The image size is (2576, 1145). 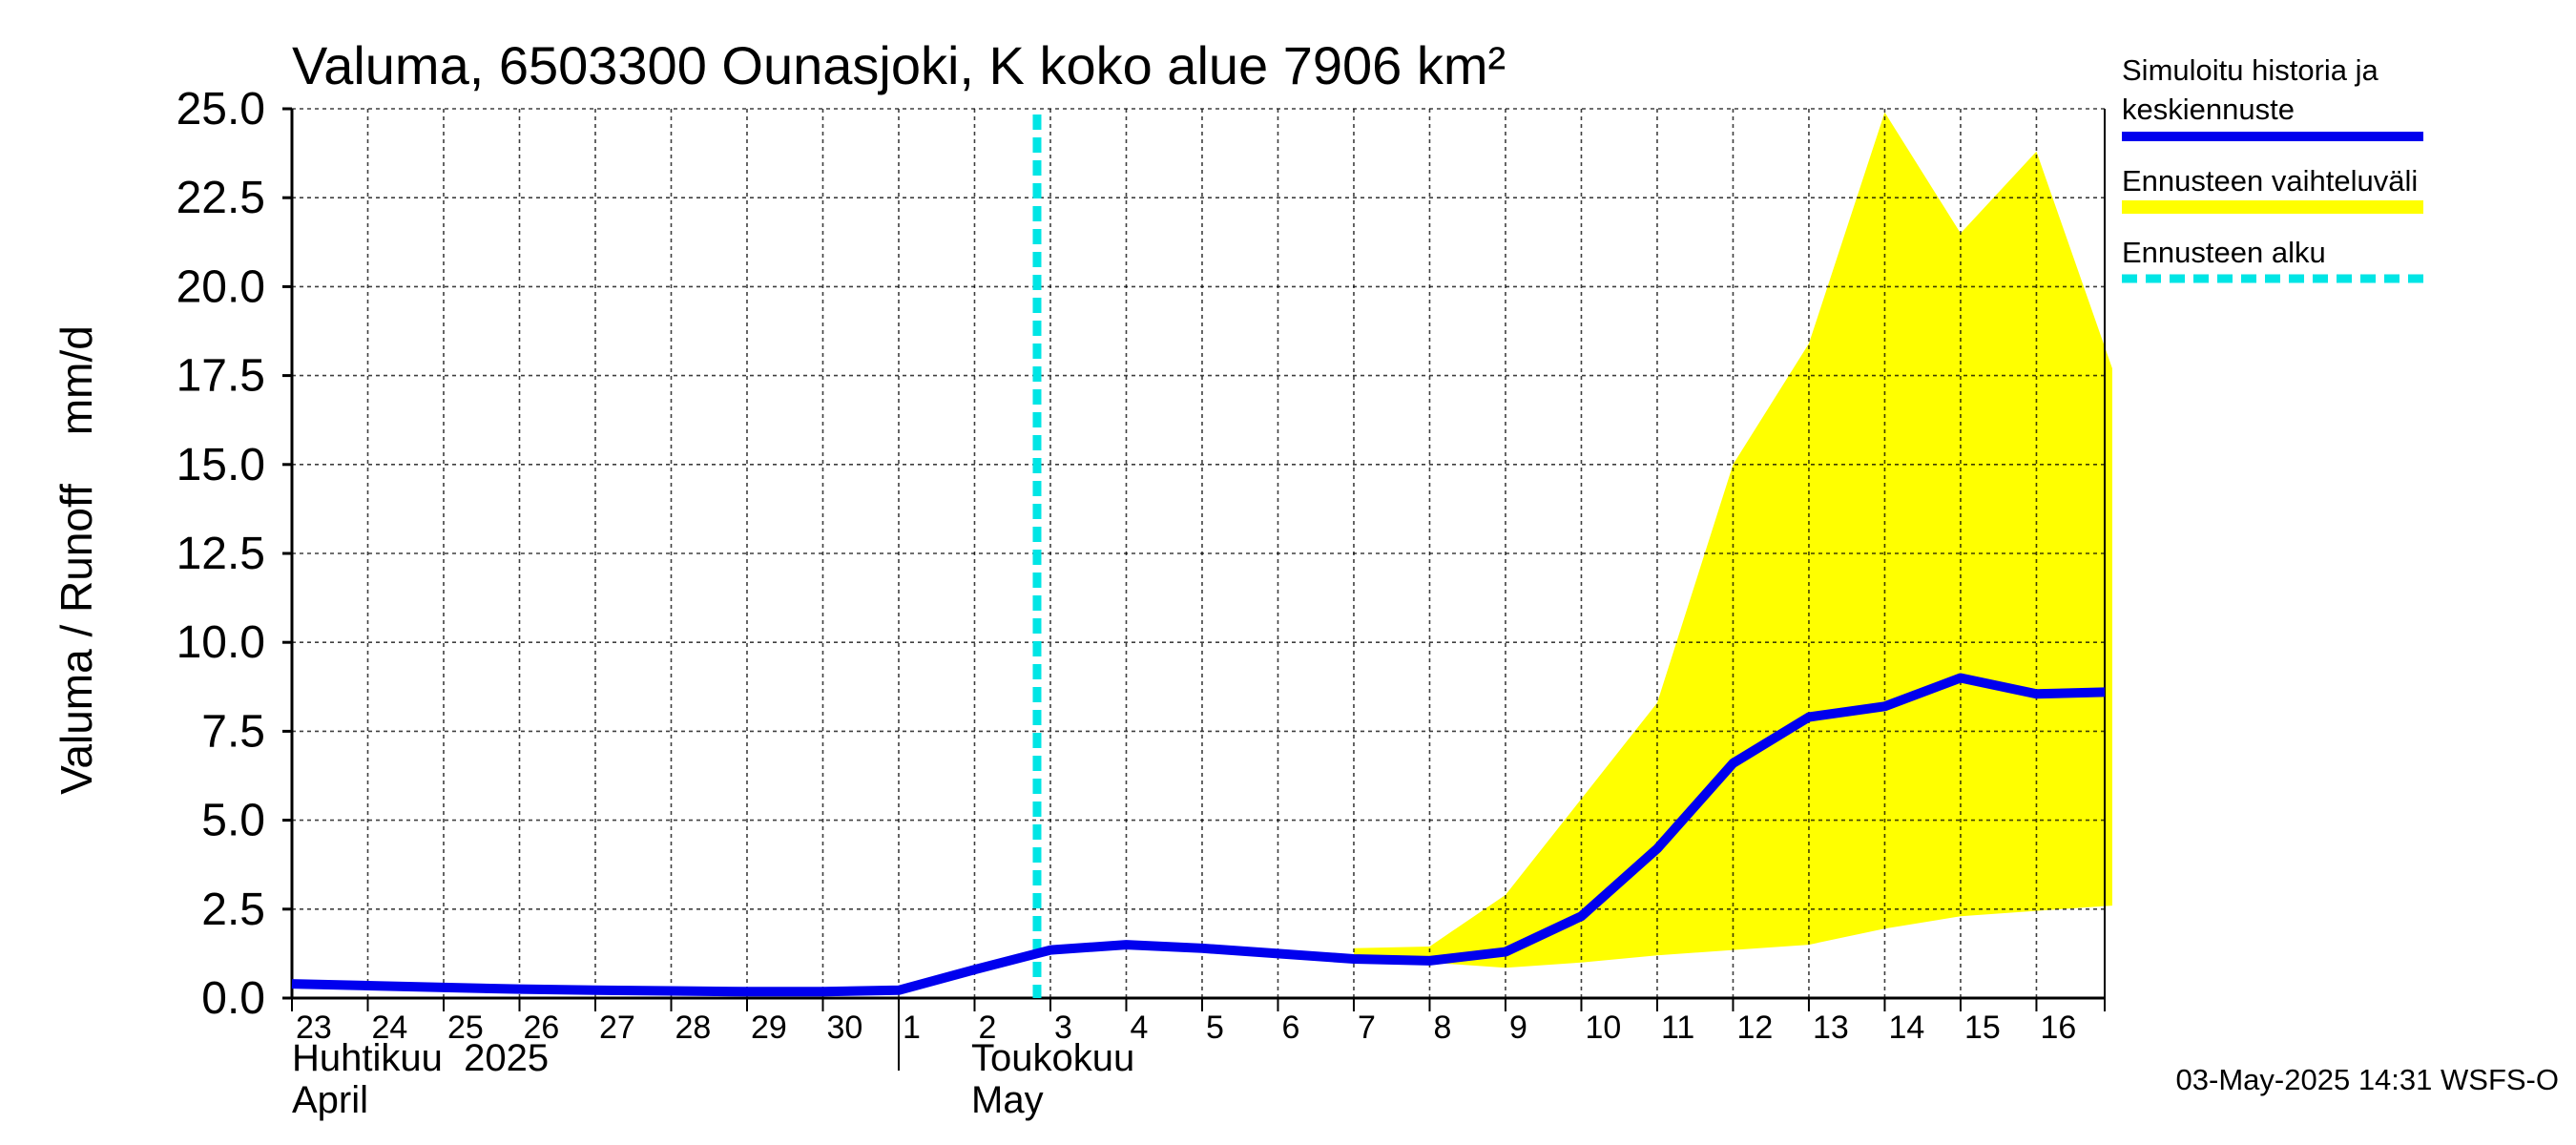 I want to click on legend-median-label-line1: Simuloitu historia ja, so click(x=2250, y=70).